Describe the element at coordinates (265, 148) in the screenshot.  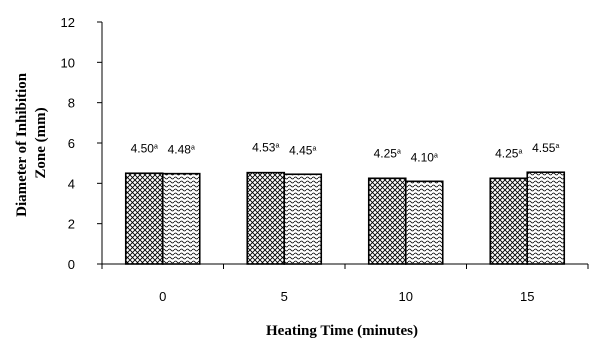
I see `data-label: 4.53a` at that location.